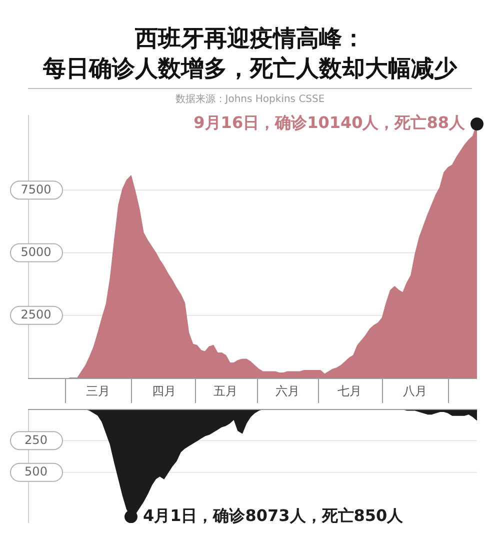  Describe the element at coordinates (415, 391) in the screenshot. I see `x-tick-label: 八月` at that location.